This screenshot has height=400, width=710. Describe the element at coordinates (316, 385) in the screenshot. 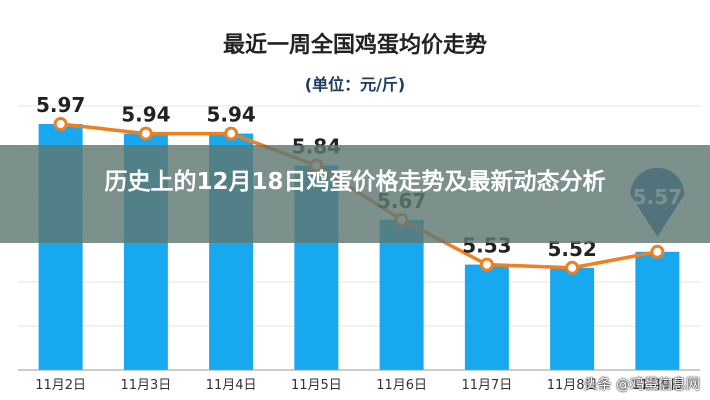

I see `x-tick-label: 11月5日` at that location.